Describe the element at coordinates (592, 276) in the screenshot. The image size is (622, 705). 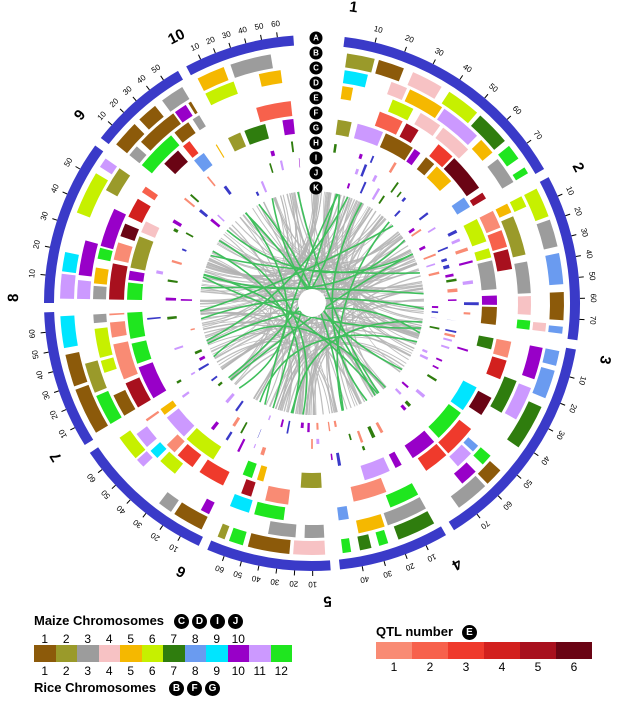
I see `tick-label: 50` at that location.